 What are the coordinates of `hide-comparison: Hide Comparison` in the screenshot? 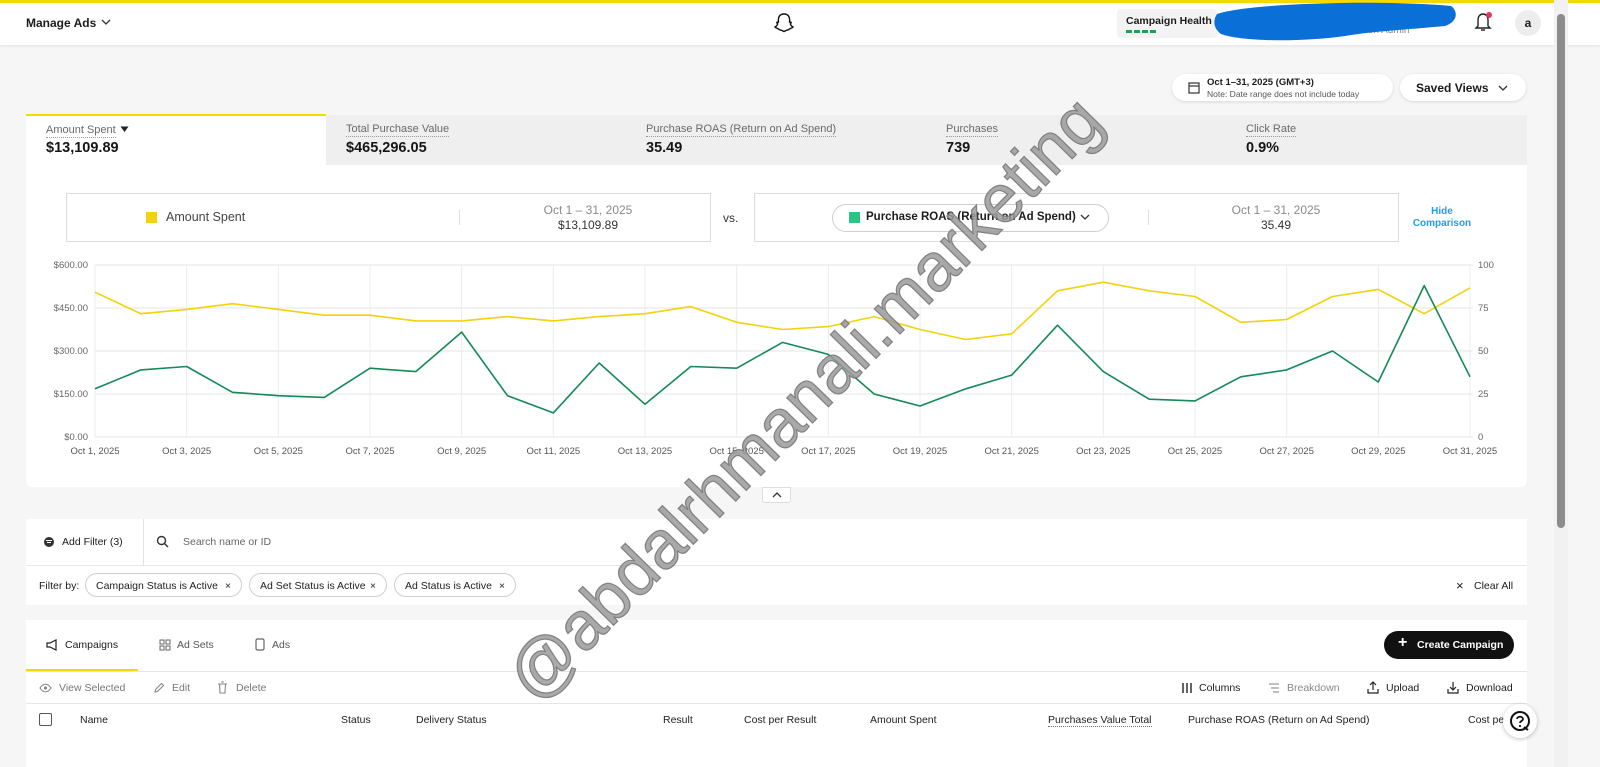 It's located at (1442, 217).